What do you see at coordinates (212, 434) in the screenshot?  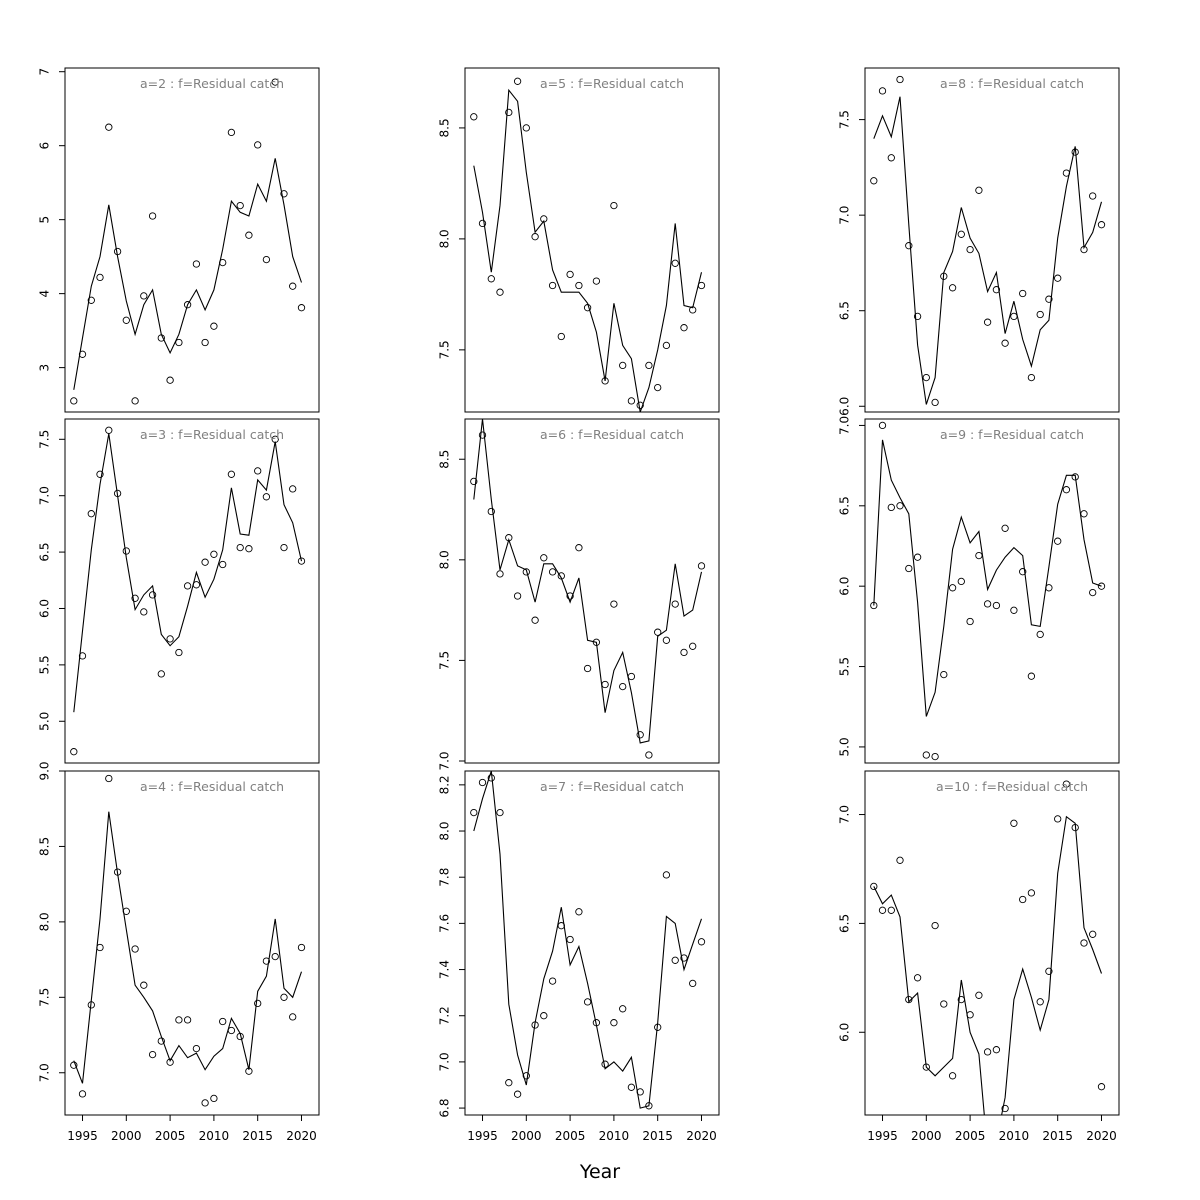 I see `panel-title: a=3 : f=Residual catch` at bounding box center [212, 434].